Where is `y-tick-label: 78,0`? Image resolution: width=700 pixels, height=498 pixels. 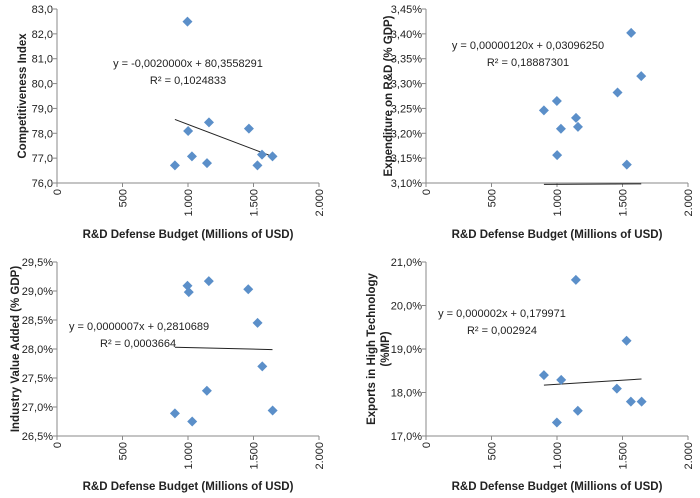 y-tick-label: 78,0 is located at coordinates (42, 134).